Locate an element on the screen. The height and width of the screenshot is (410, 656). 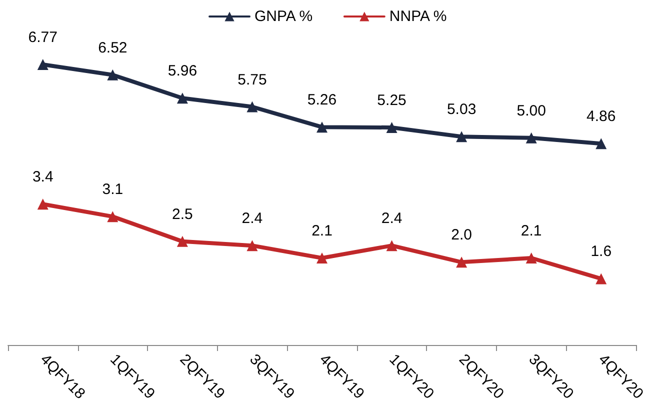
data-label: 5.25 is located at coordinates (391, 100).